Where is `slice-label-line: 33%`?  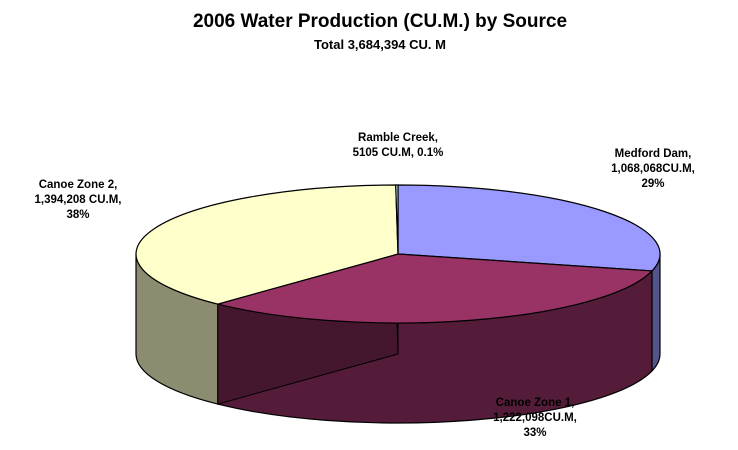
slice-label-line: 33% is located at coordinates (534, 433).